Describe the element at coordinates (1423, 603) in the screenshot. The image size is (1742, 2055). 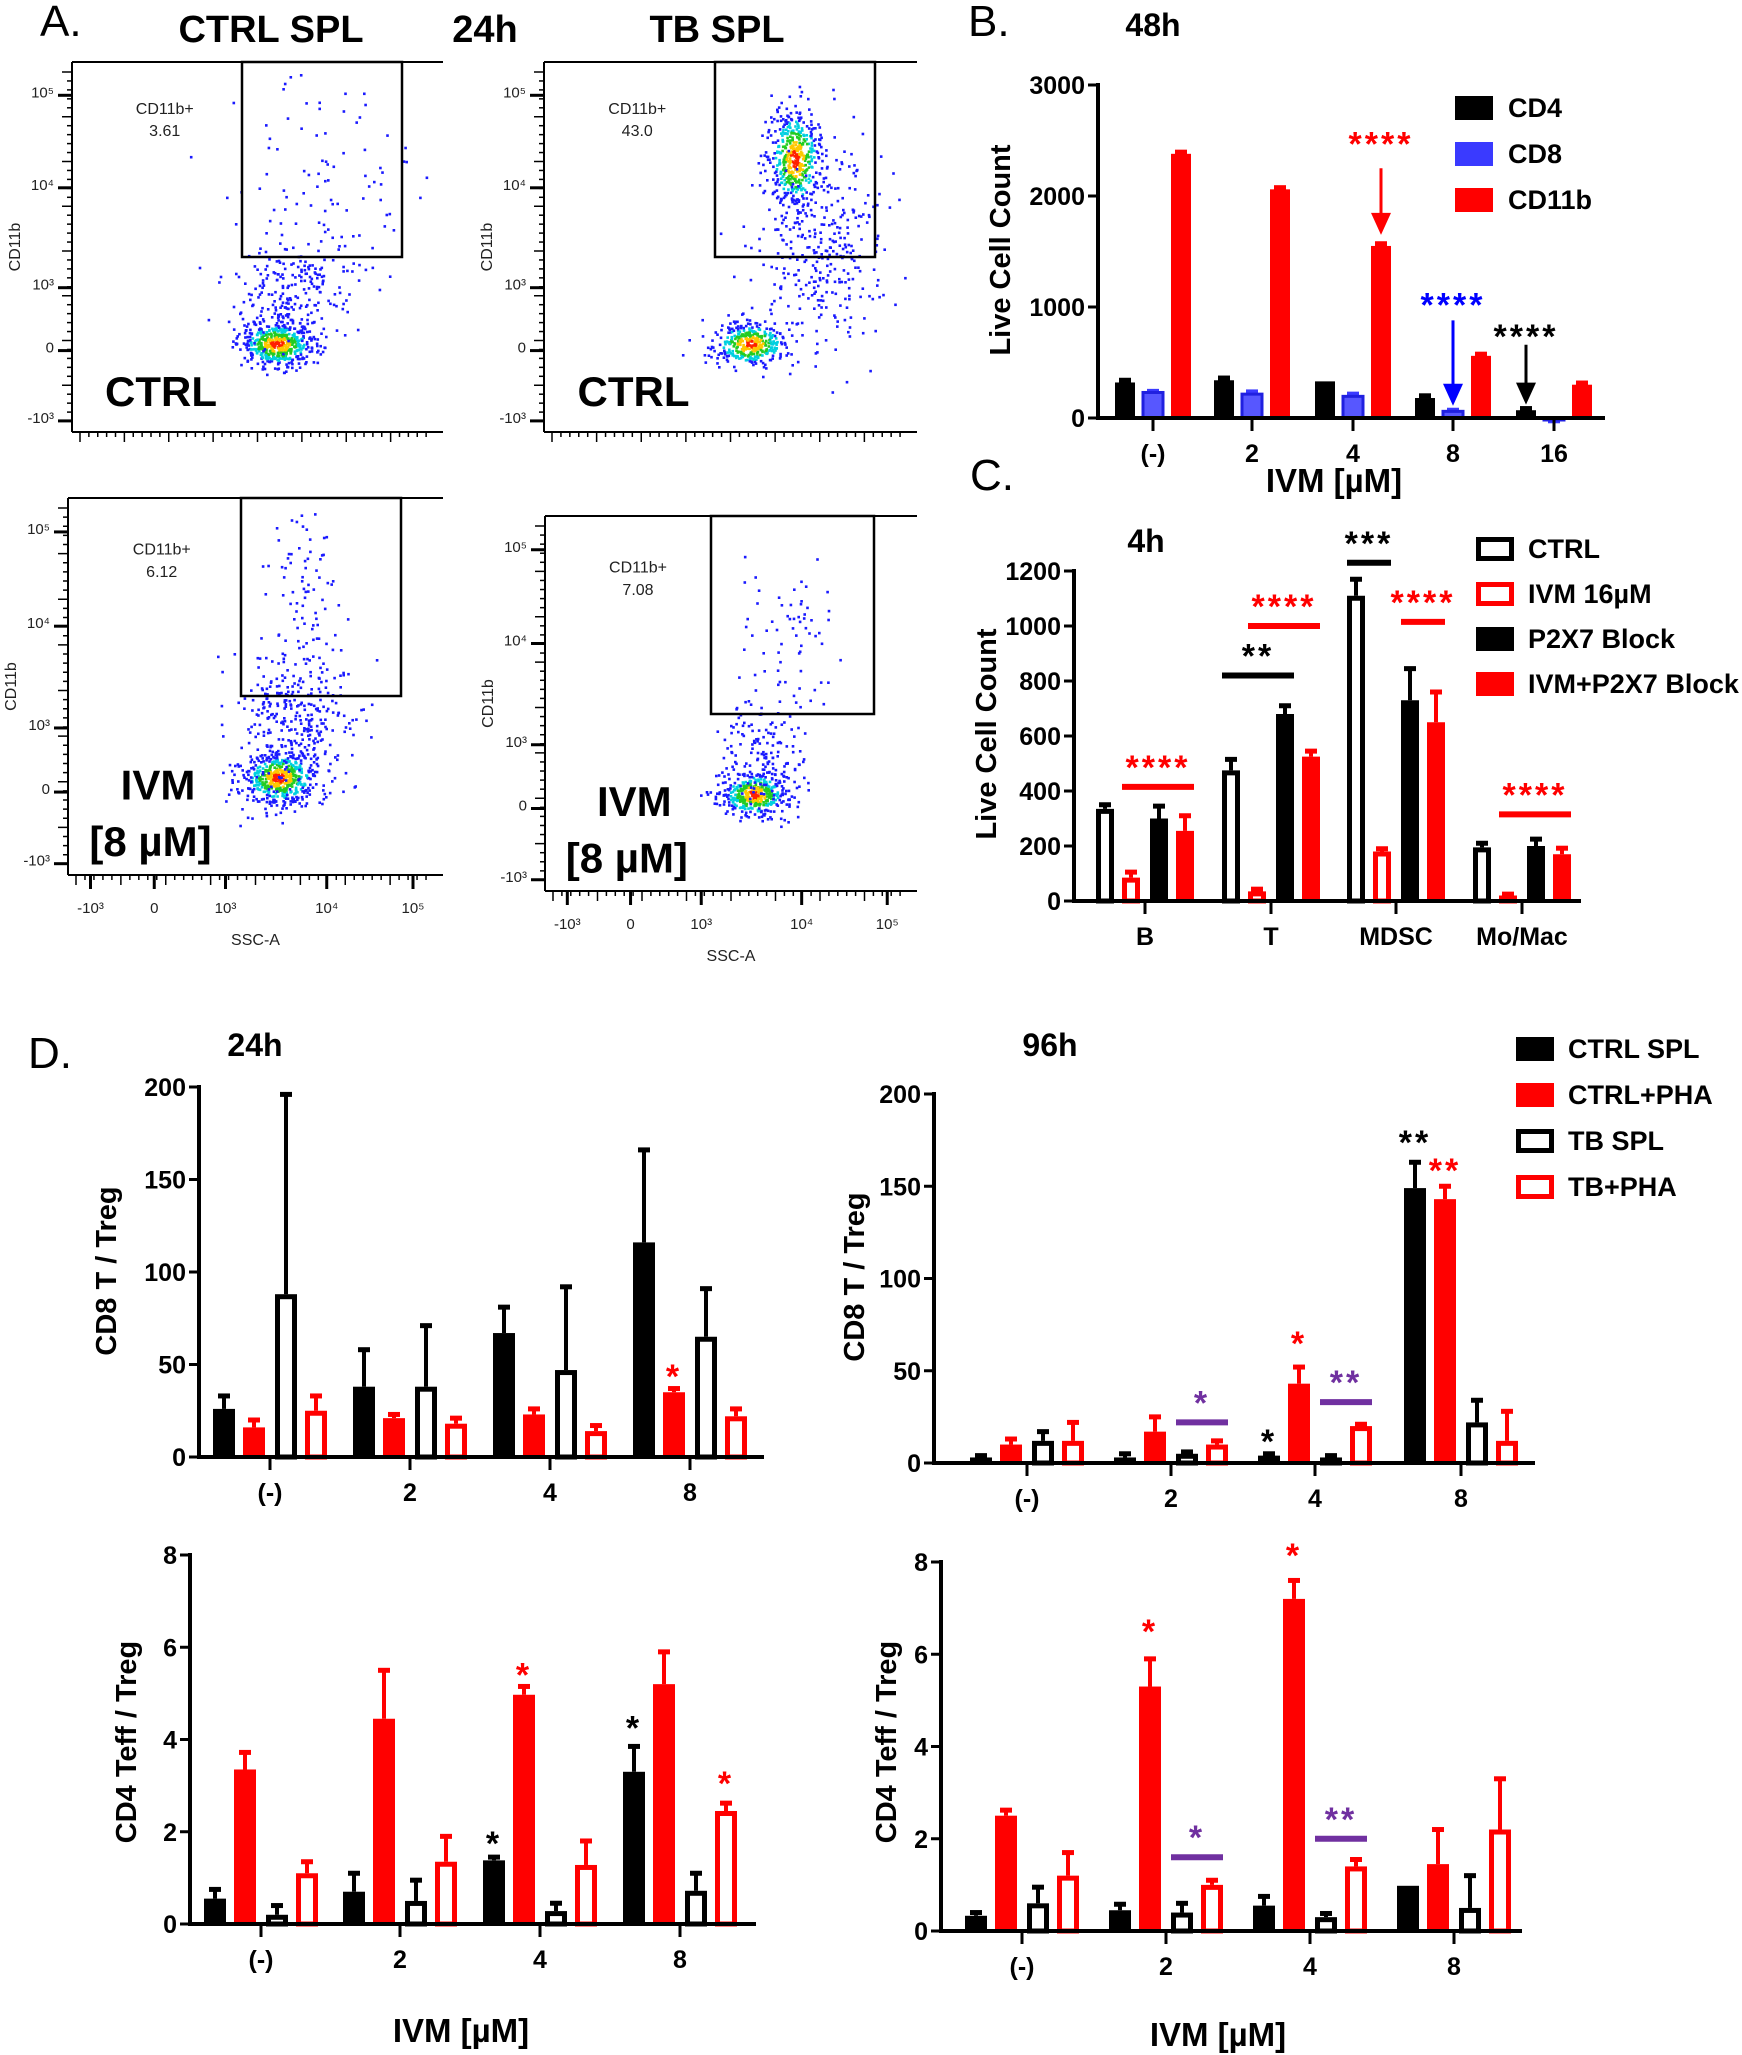
I see `significance-stars: ****` at that location.